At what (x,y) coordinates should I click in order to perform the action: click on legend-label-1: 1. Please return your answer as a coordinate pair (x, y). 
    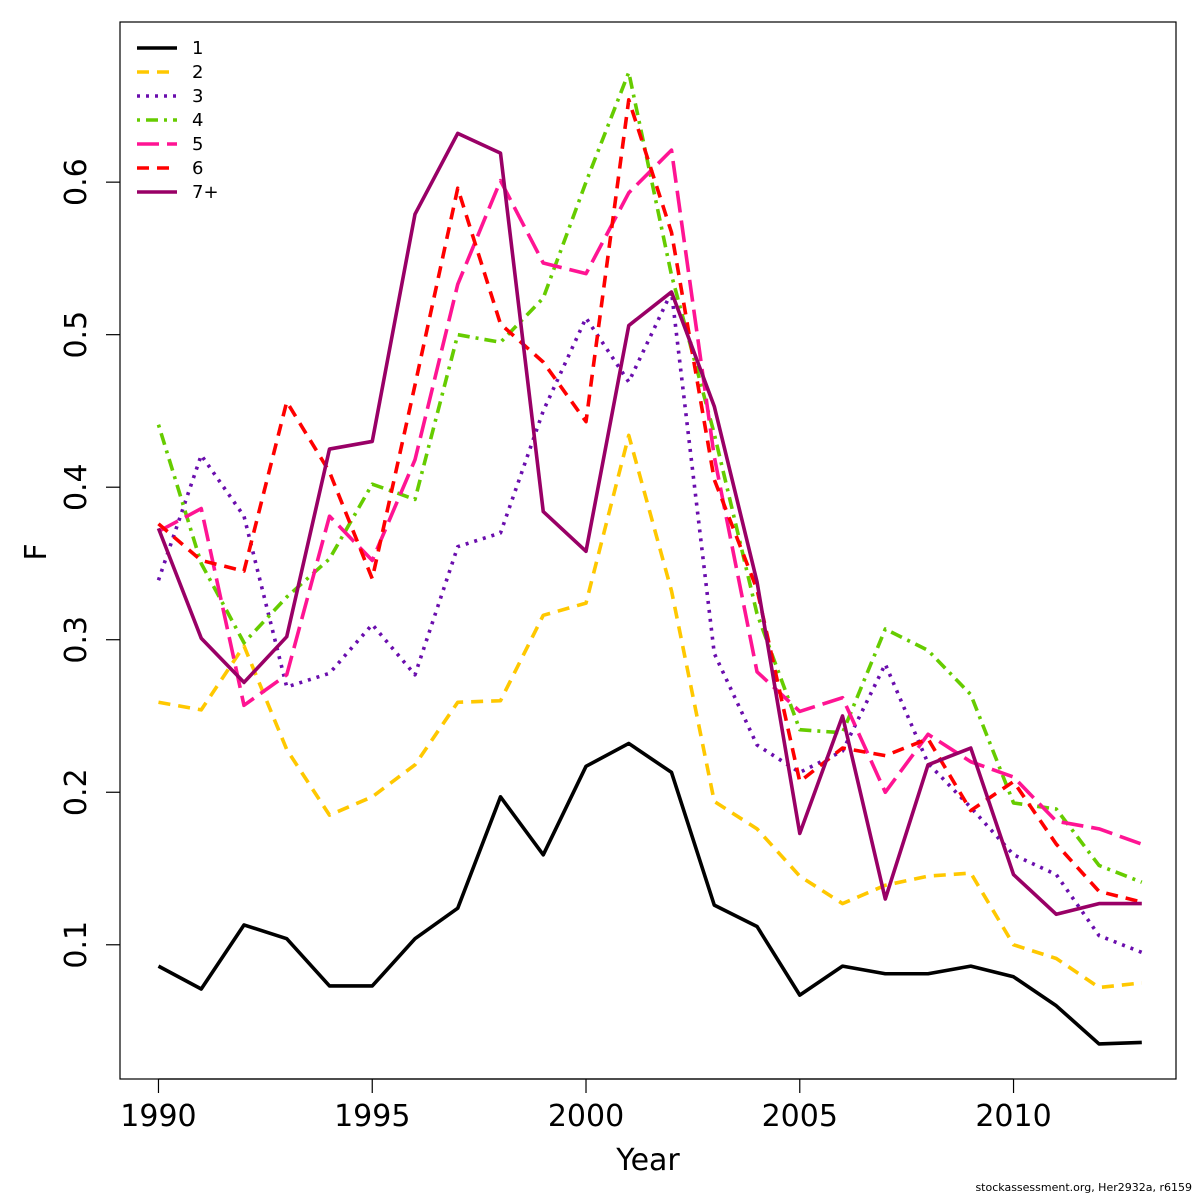
    Looking at the image, I should click on (197, 48).